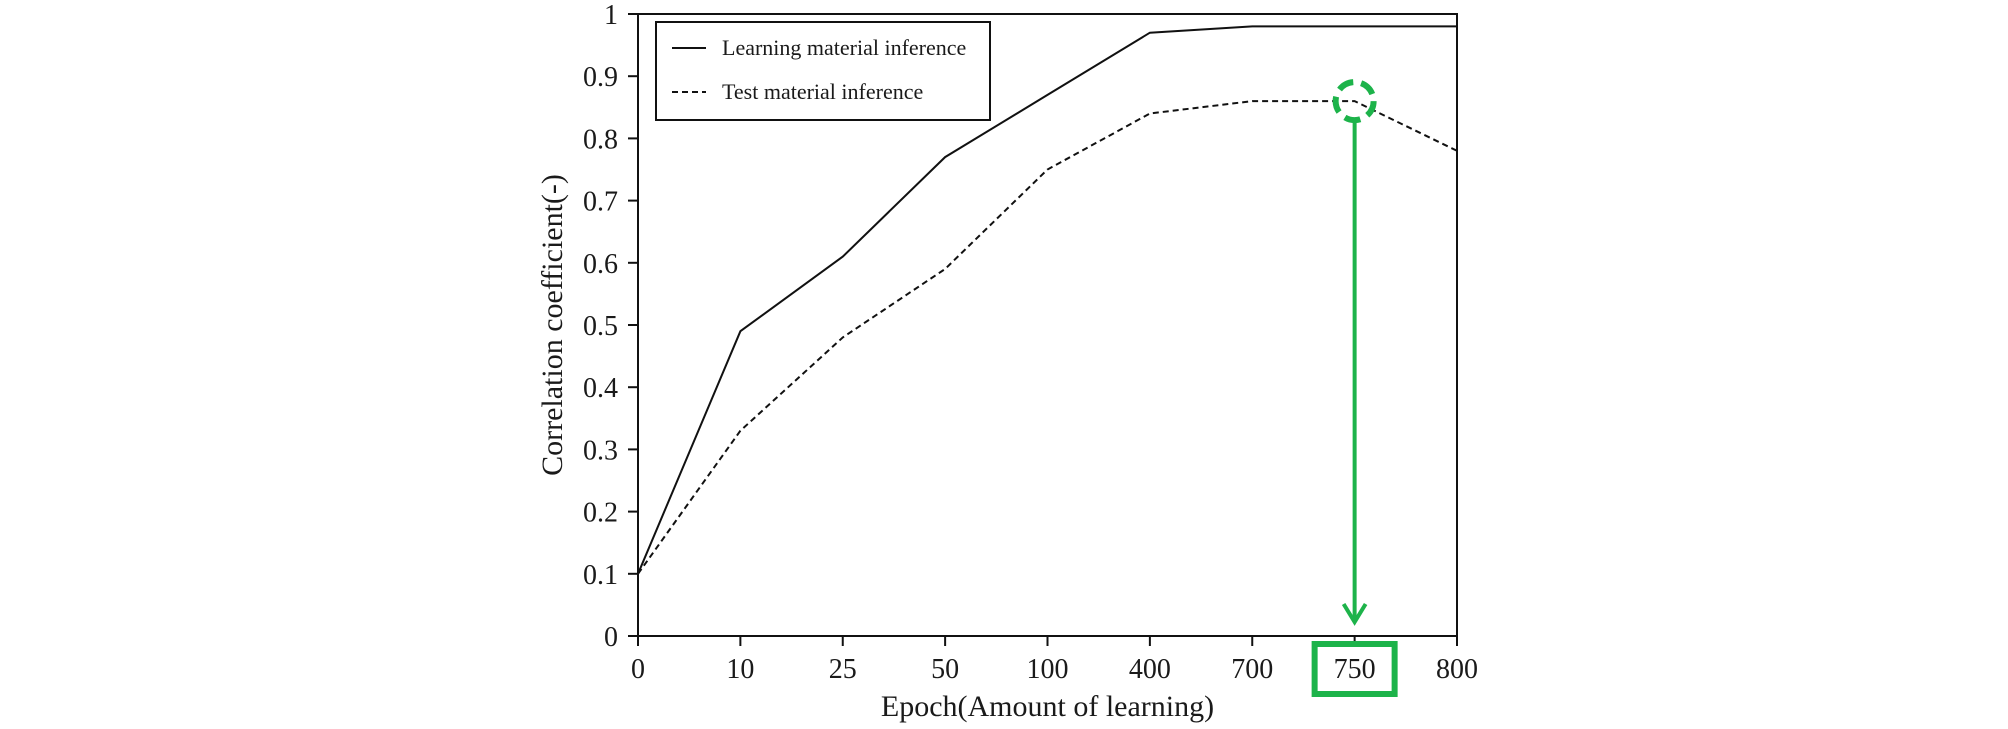 This screenshot has height=729, width=2008. What do you see at coordinates (600, 450) in the screenshot?
I see `y-tick-label: 0.3` at bounding box center [600, 450].